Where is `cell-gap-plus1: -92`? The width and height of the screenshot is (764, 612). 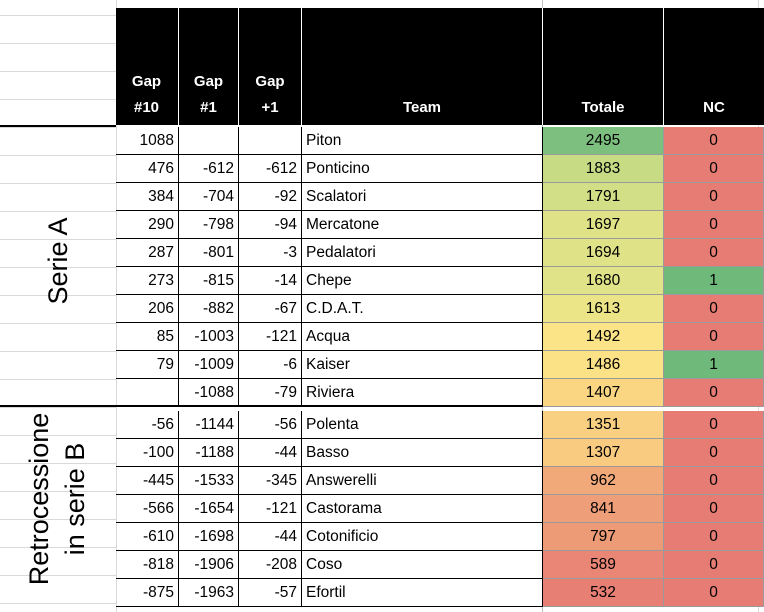 cell-gap-plus1: -92 is located at coordinates (270, 197).